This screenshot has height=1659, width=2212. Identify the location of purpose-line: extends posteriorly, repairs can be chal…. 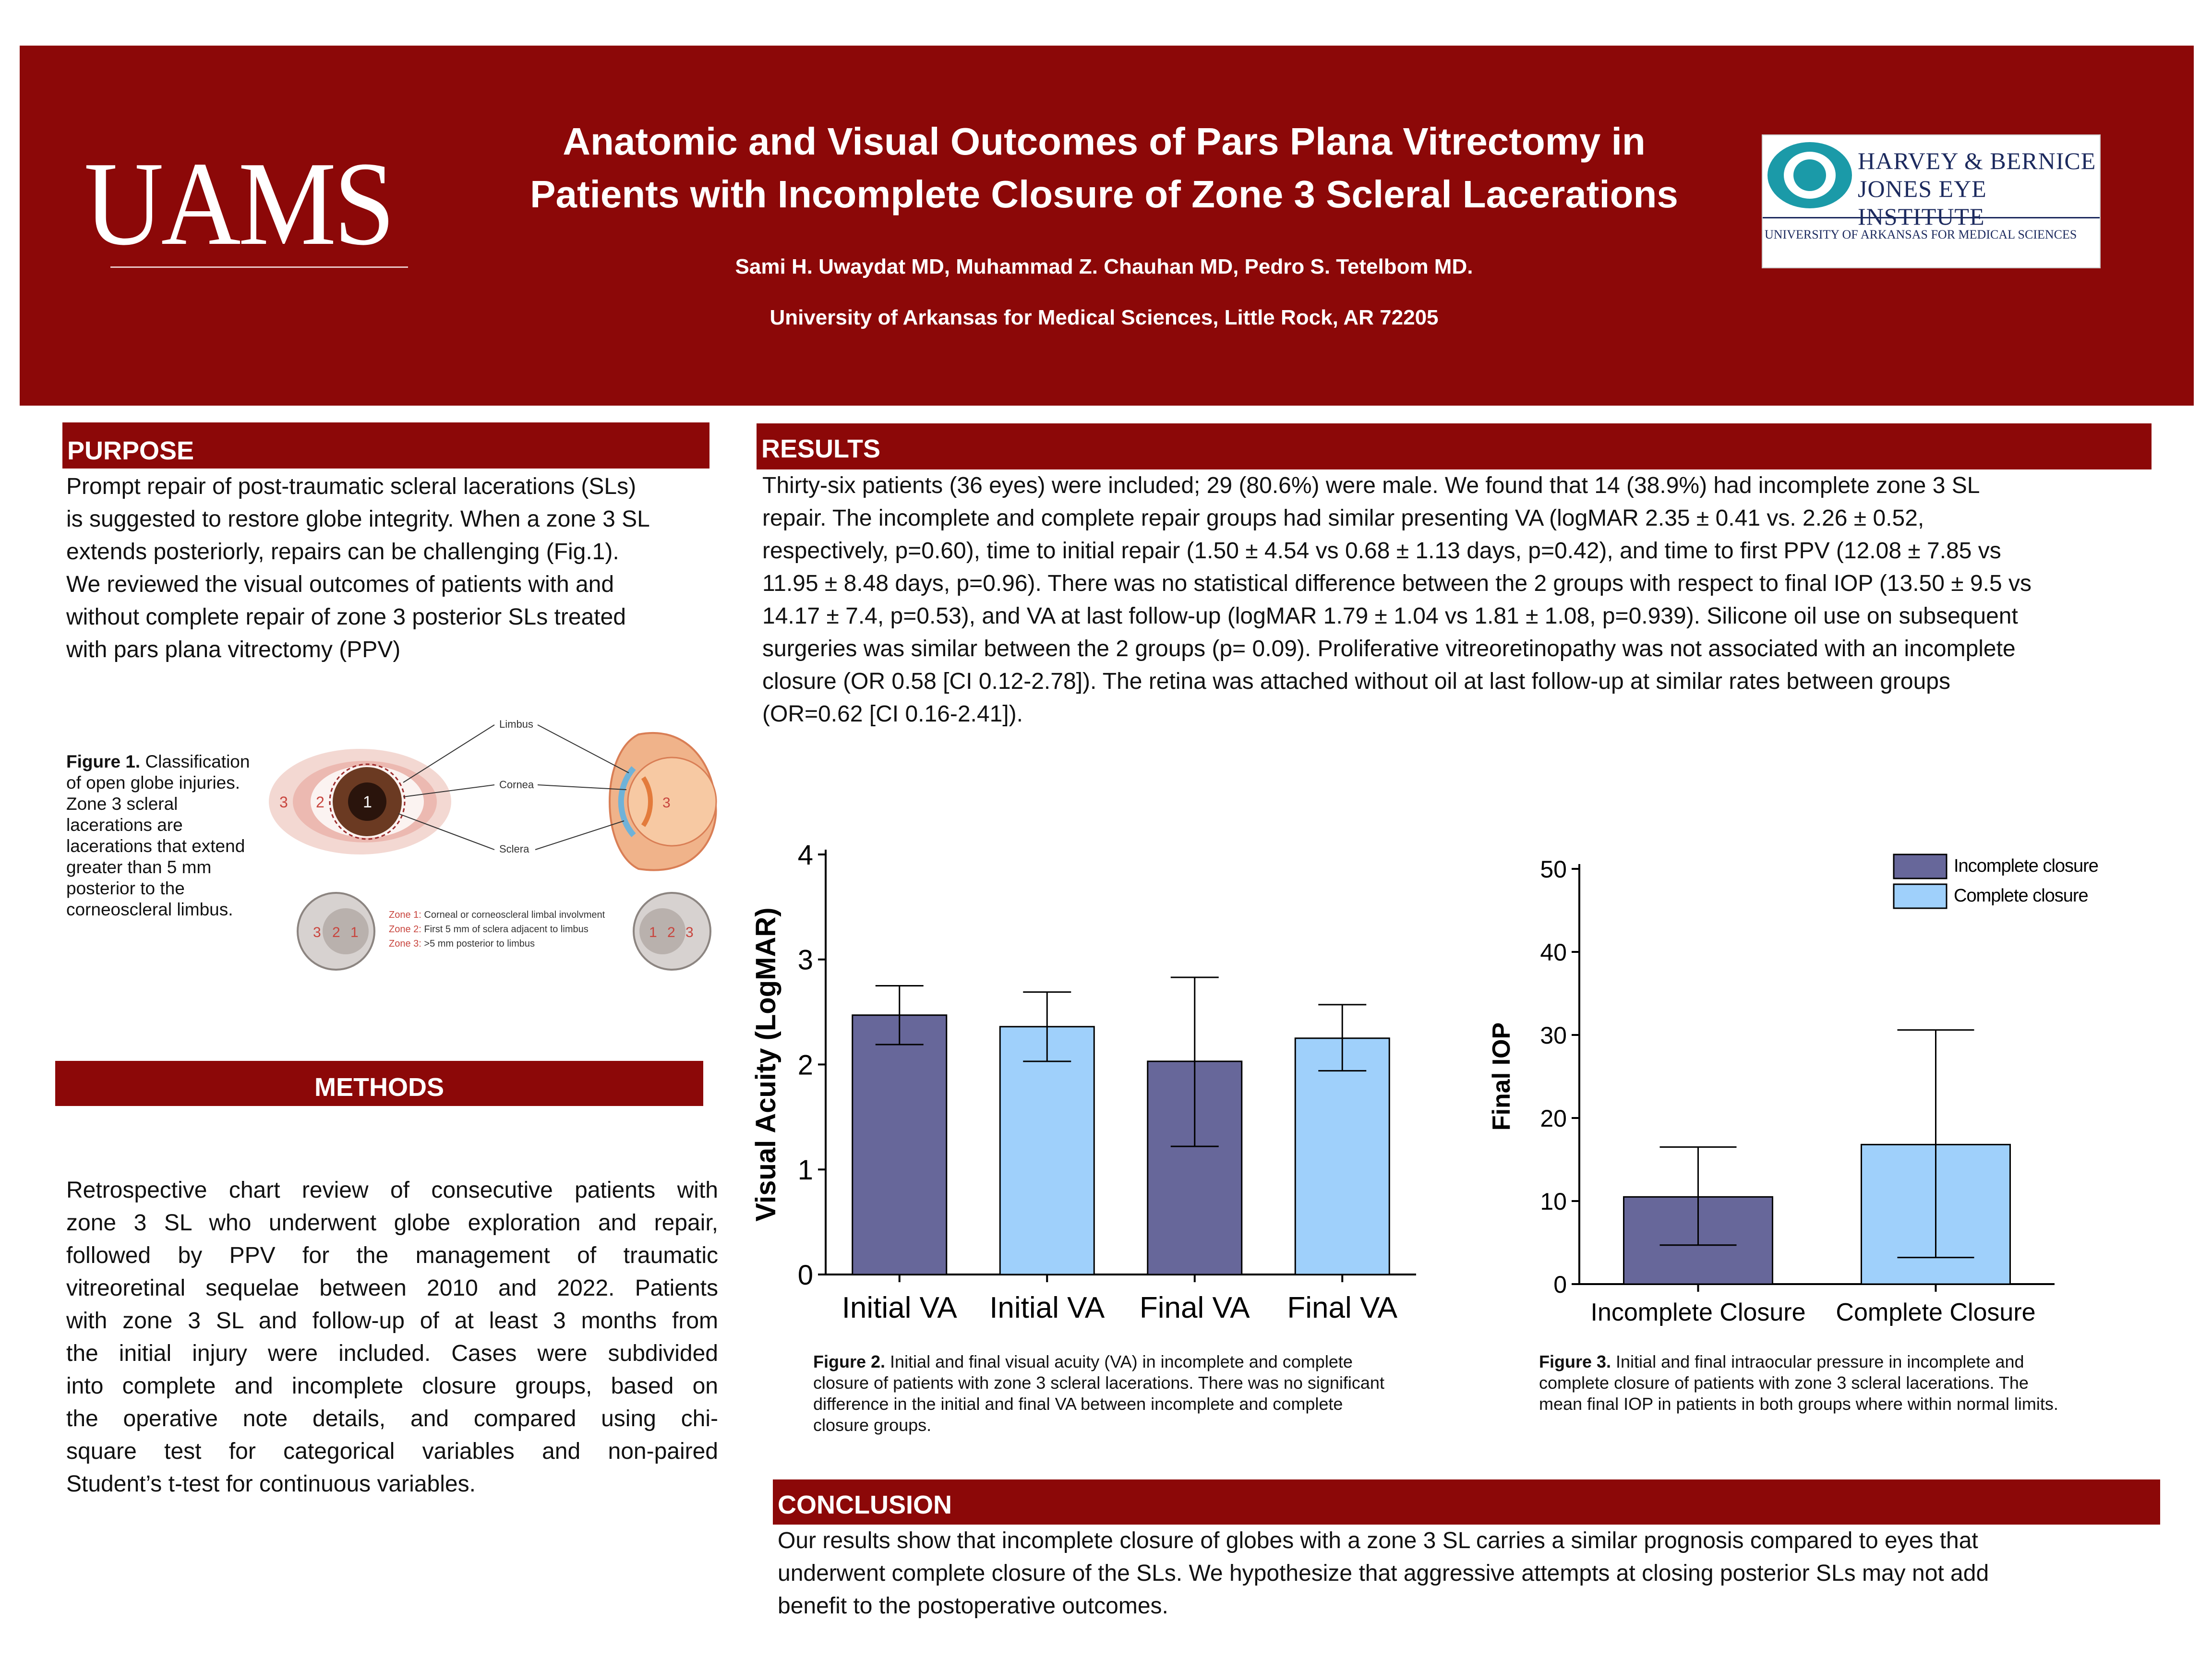
(342, 552).